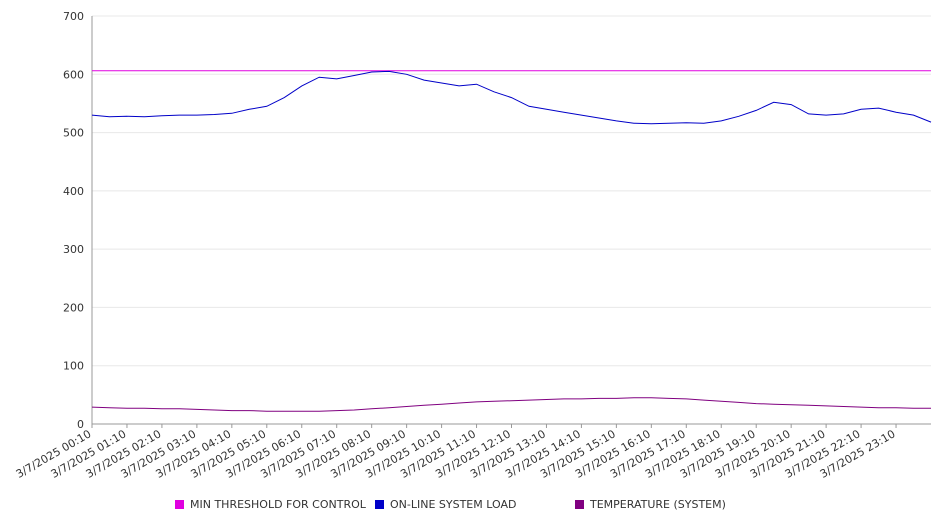 The height and width of the screenshot is (526, 946). Describe the element at coordinates (579, 504) in the screenshot. I see `legend-swatch-temperature` at that location.